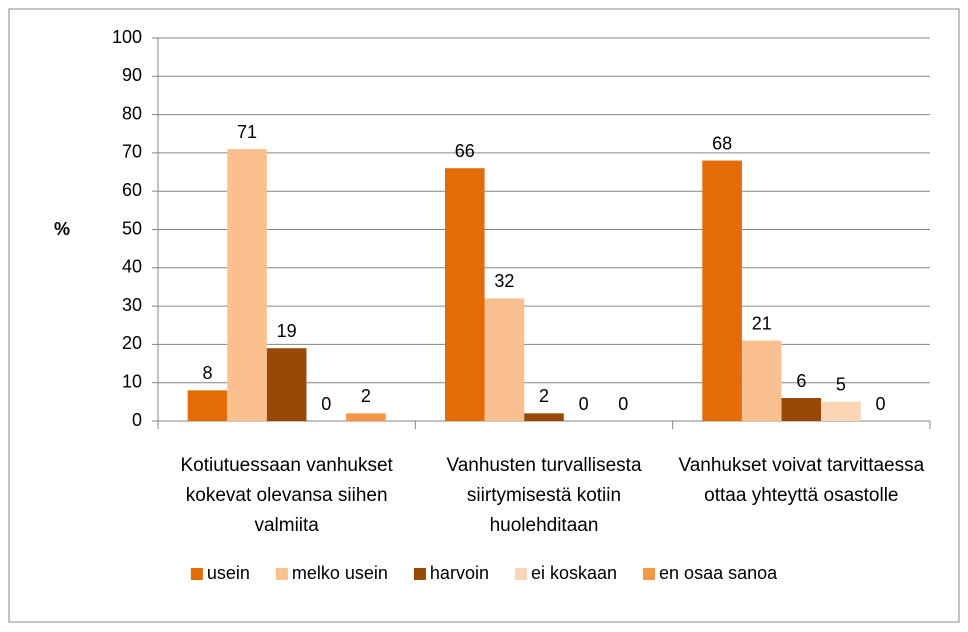 This screenshot has width=968, height=632. Describe the element at coordinates (127, 37) in the screenshot. I see `y-tick-label: 100` at that location.